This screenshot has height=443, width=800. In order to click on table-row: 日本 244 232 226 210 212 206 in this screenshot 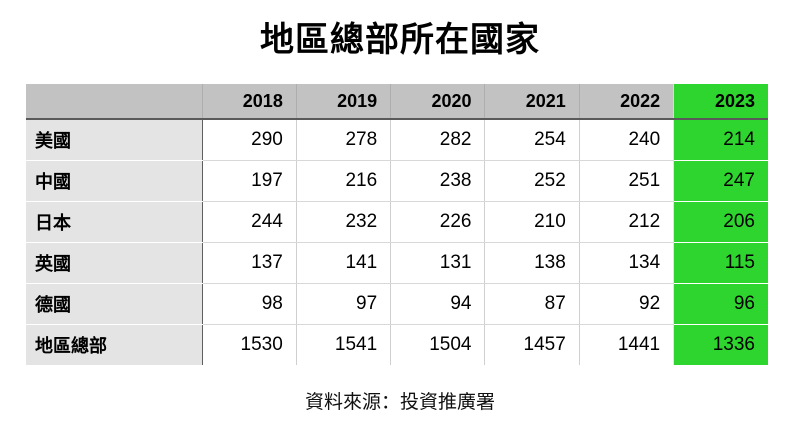, I will do `click(397, 222)`.